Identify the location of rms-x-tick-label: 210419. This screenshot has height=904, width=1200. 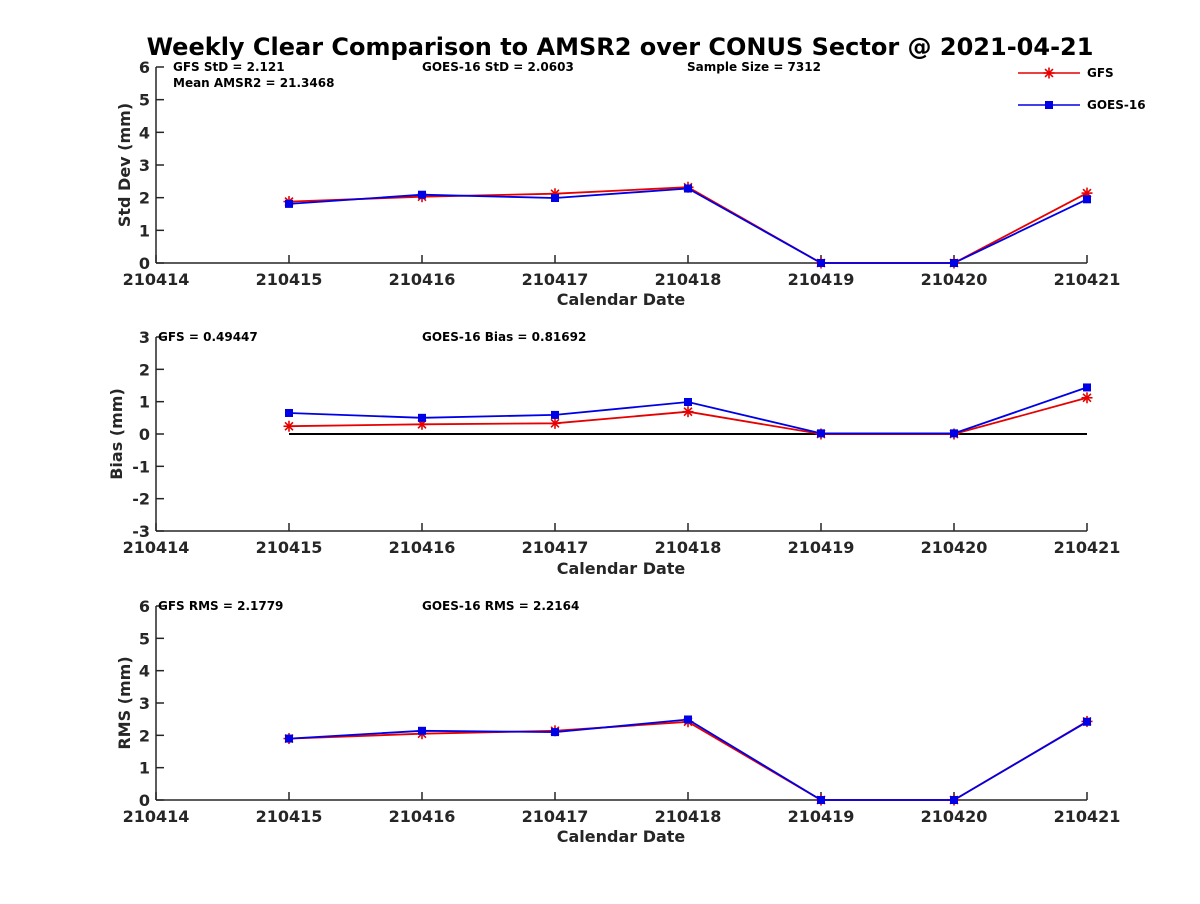
(821, 816).